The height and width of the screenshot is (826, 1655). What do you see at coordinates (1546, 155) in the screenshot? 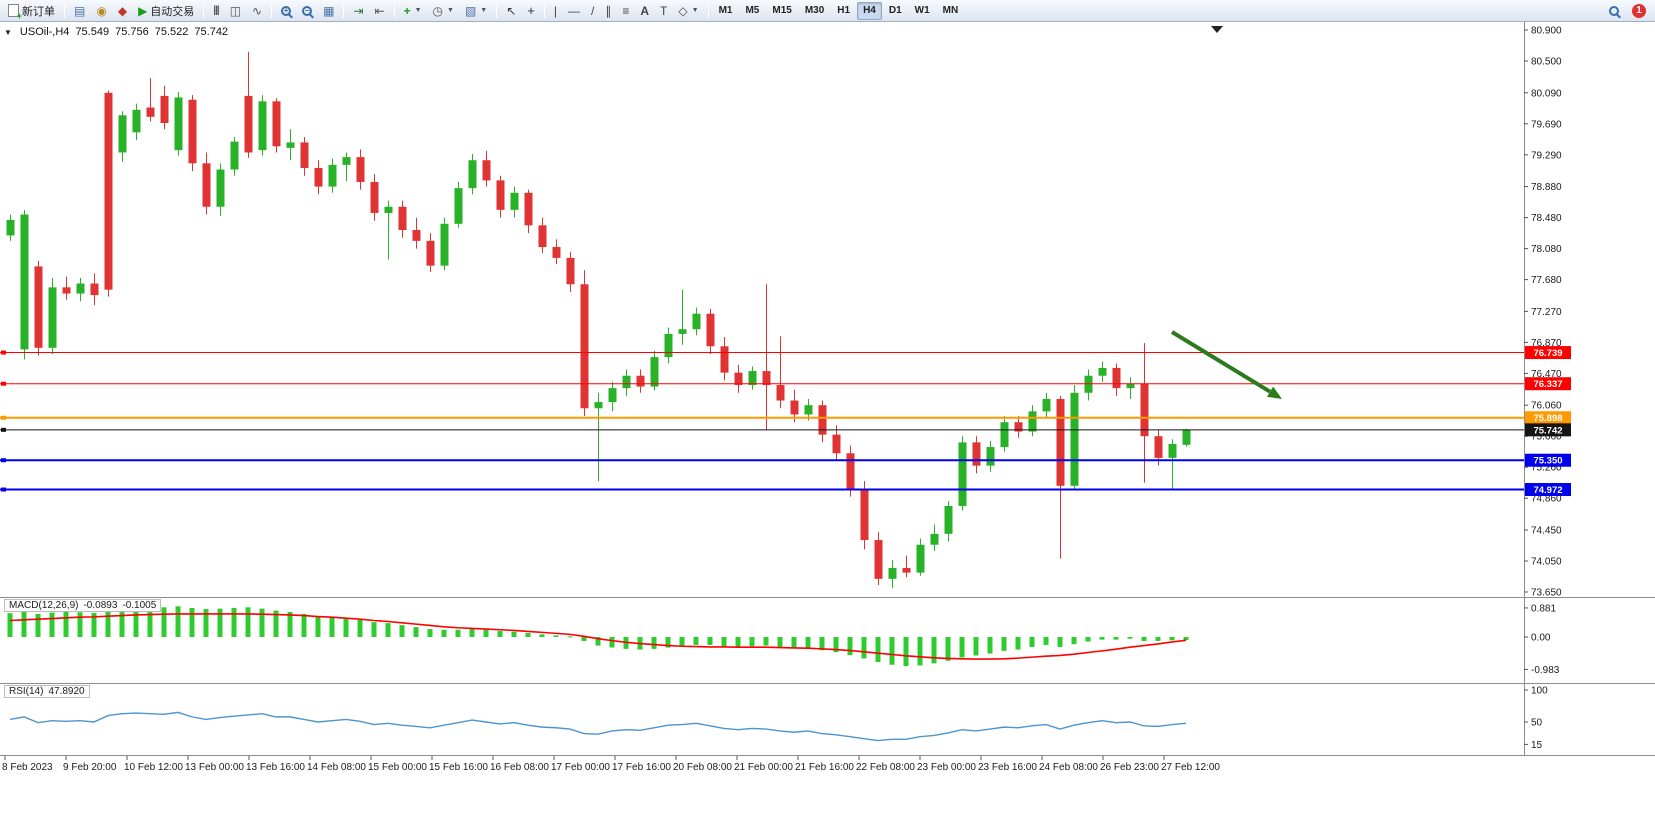
I see `price-axis-label: 79.290` at bounding box center [1546, 155].